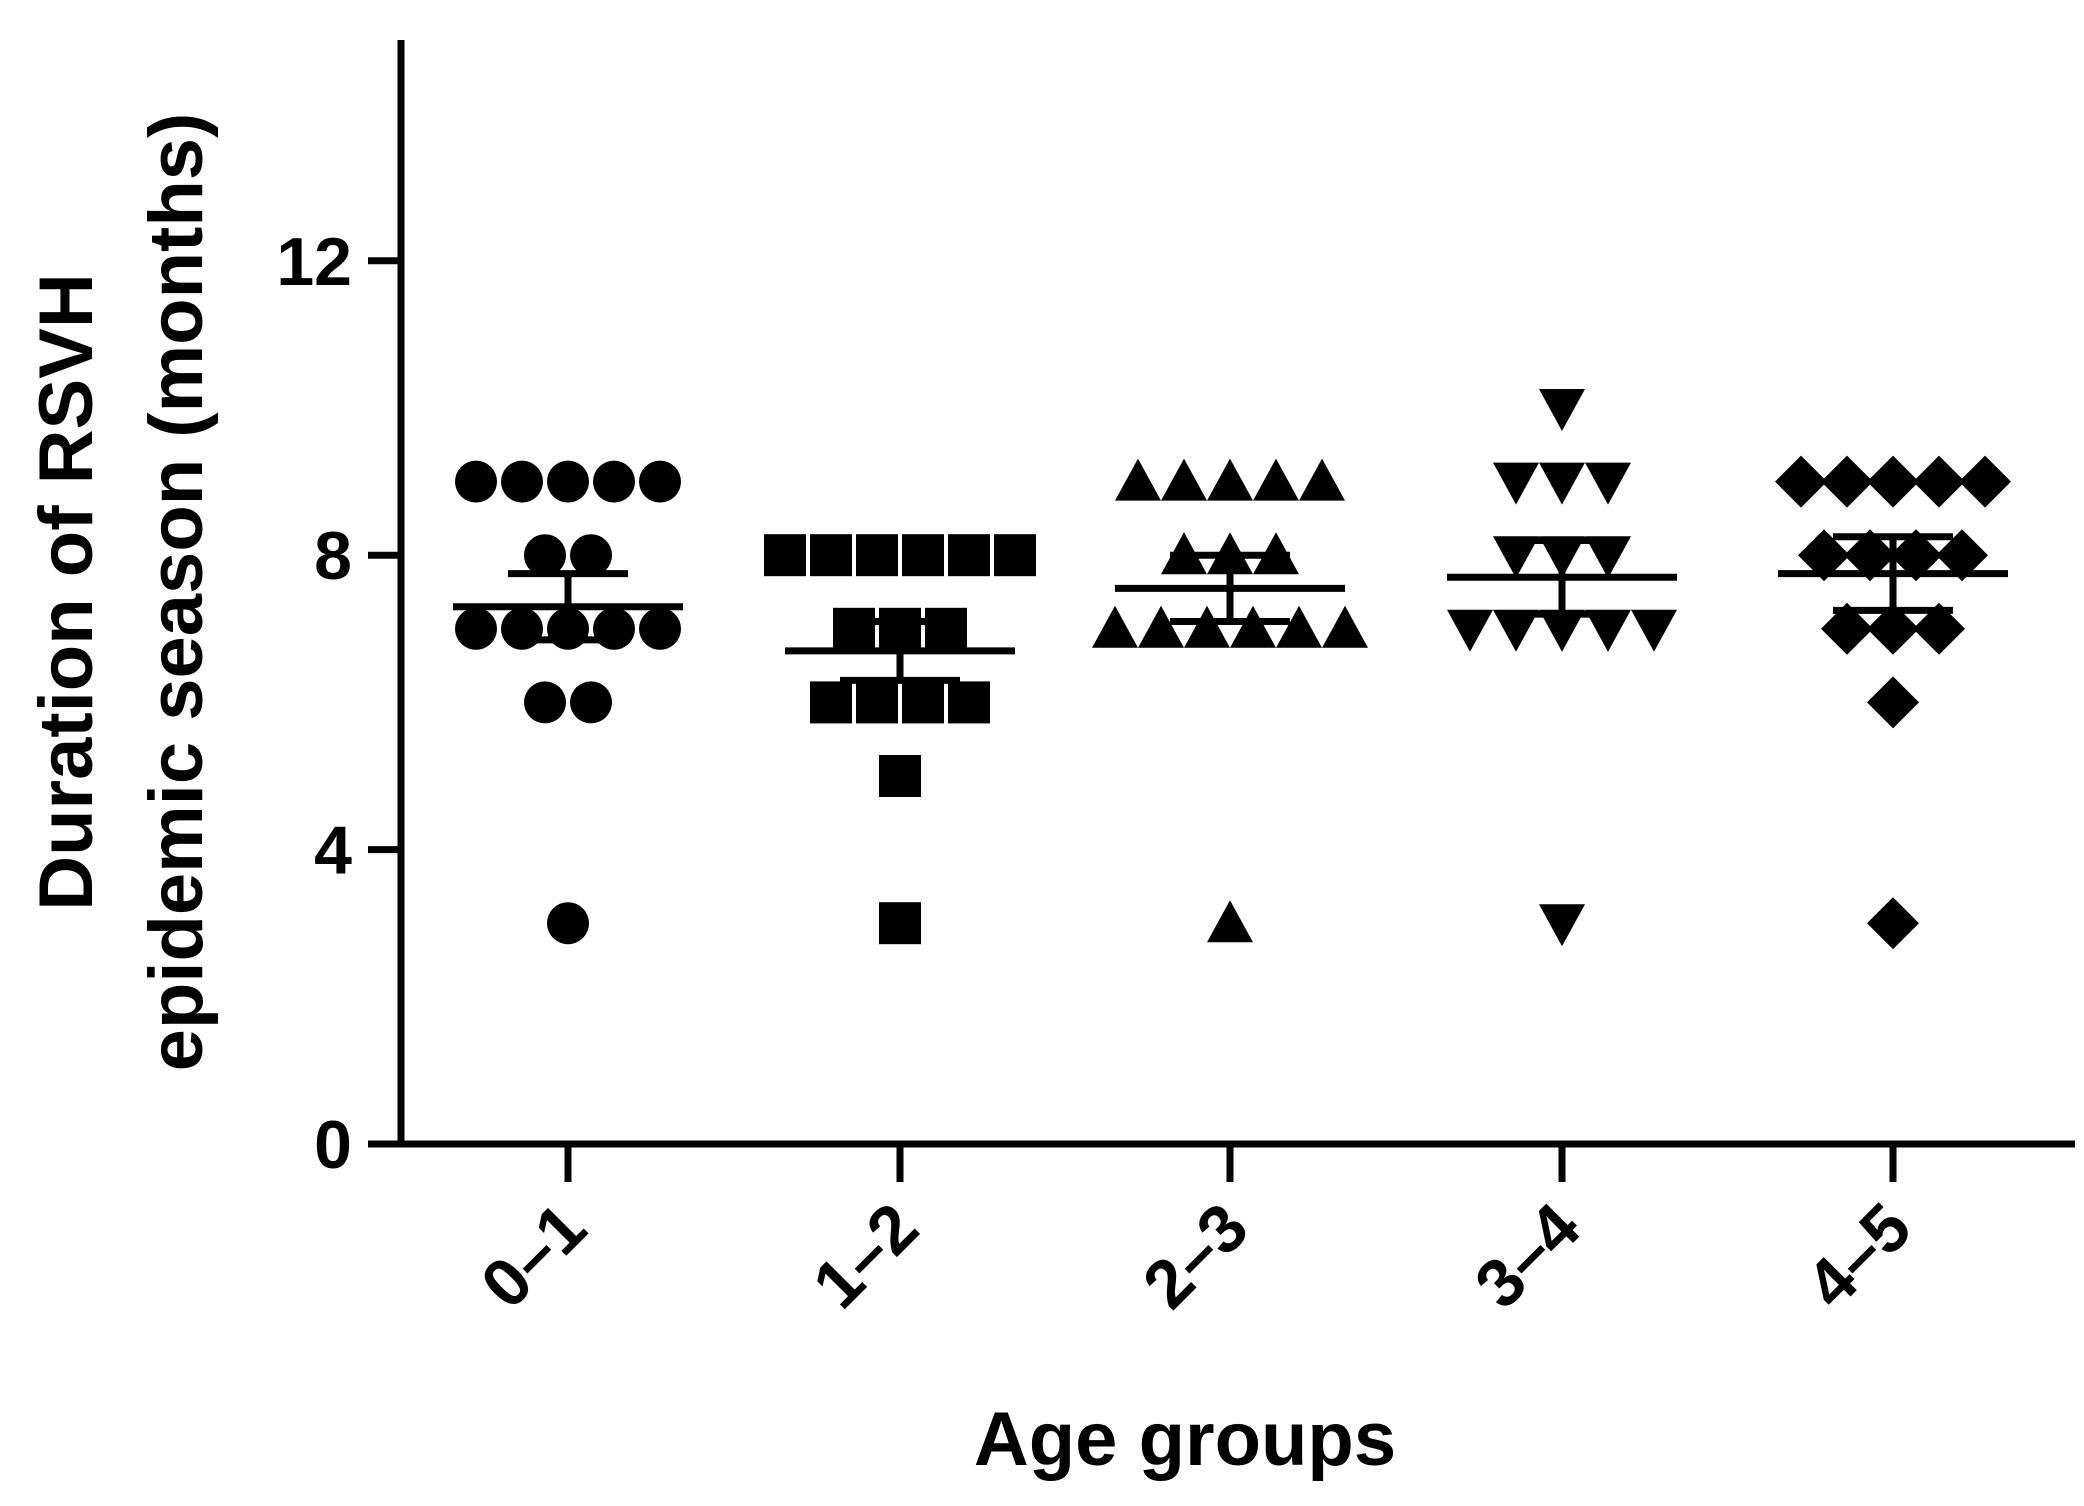  I want to click on x-tick-label: 4–5, so click(1859, 1256).